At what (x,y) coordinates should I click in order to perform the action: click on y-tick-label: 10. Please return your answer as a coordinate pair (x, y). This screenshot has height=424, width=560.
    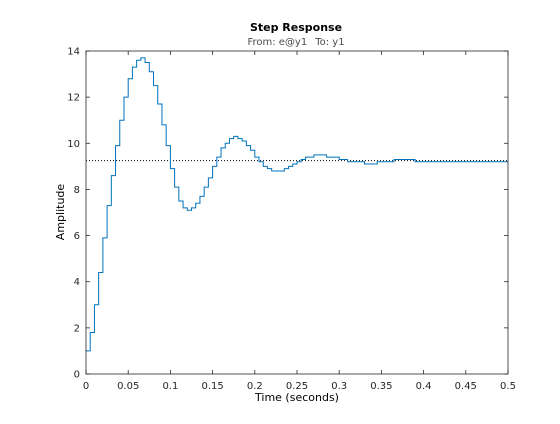
    Looking at the image, I should click on (73, 144).